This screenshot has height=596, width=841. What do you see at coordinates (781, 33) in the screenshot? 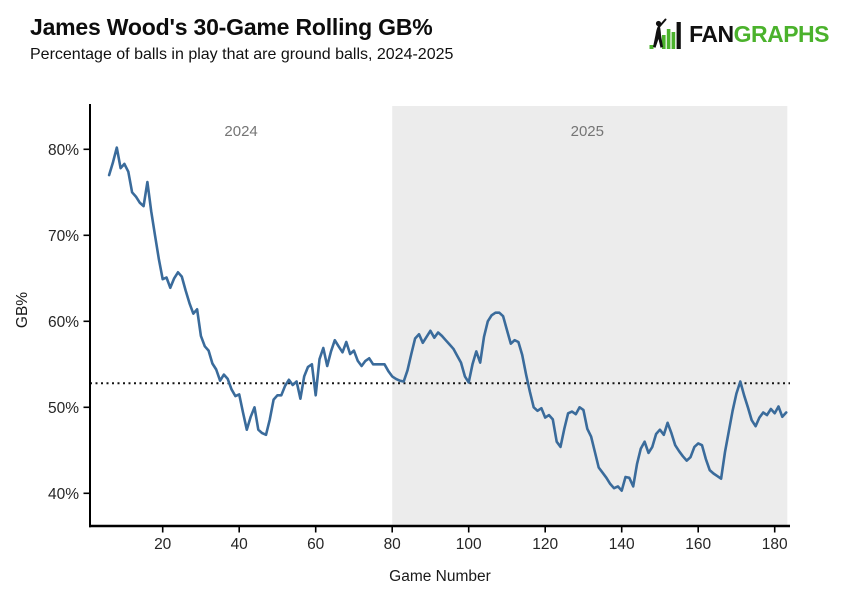
I see `logo-graphs-text: GRAPHS` at bounding box center [781, 33].